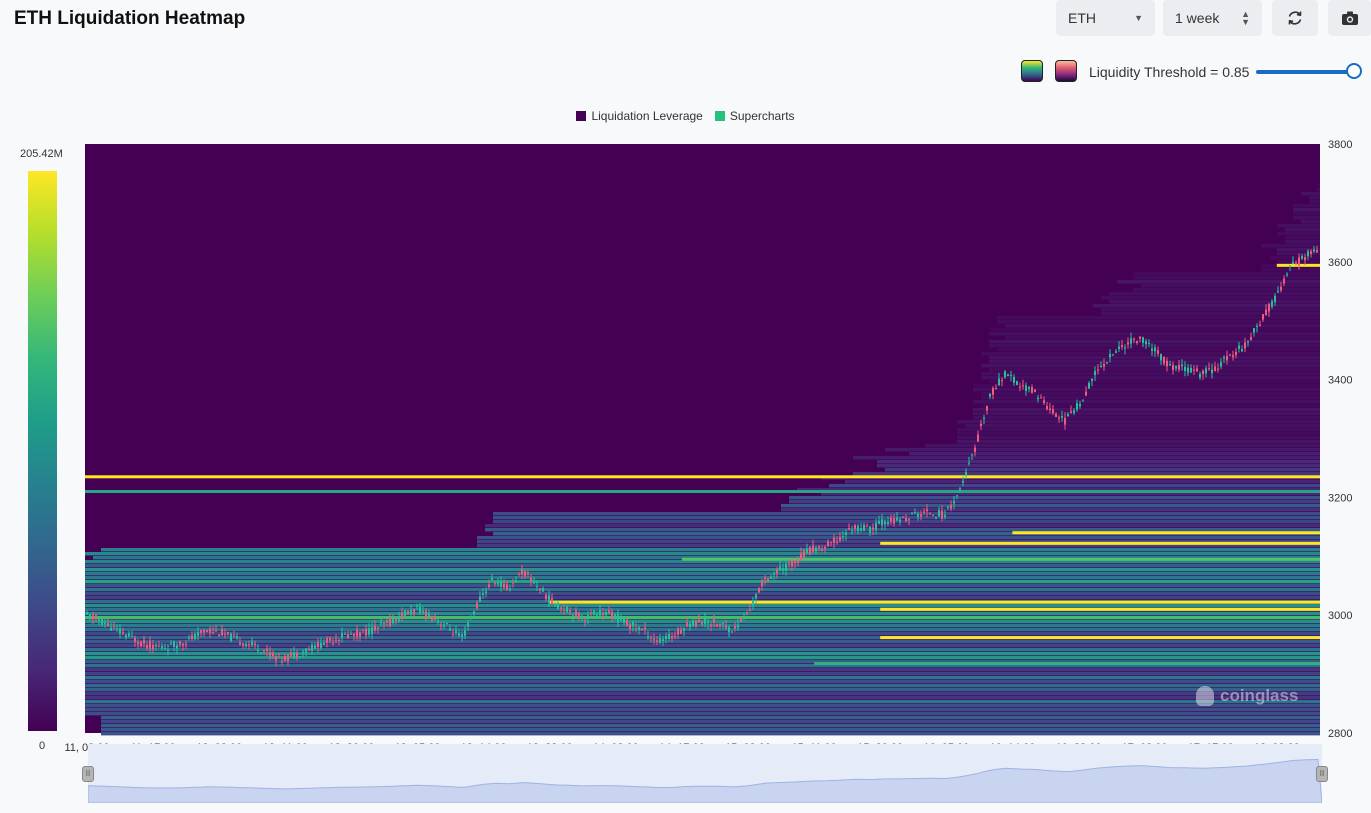  I want to click on screenshot-button, so click(1349, 18).